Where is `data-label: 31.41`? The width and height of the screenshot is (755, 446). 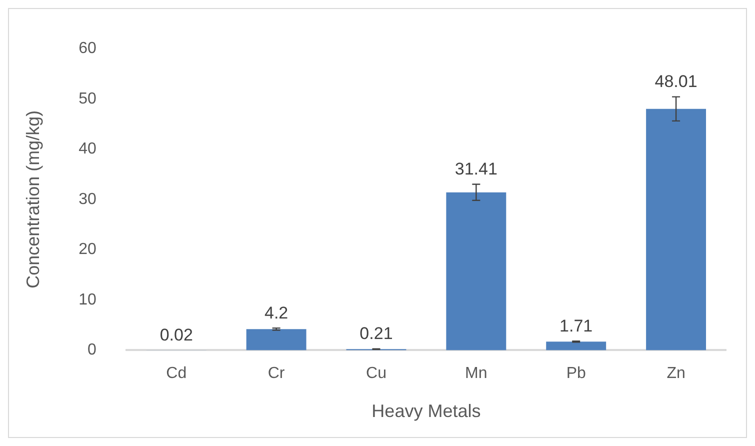 data-label: 31.41 is located at coordinates (476, 168).